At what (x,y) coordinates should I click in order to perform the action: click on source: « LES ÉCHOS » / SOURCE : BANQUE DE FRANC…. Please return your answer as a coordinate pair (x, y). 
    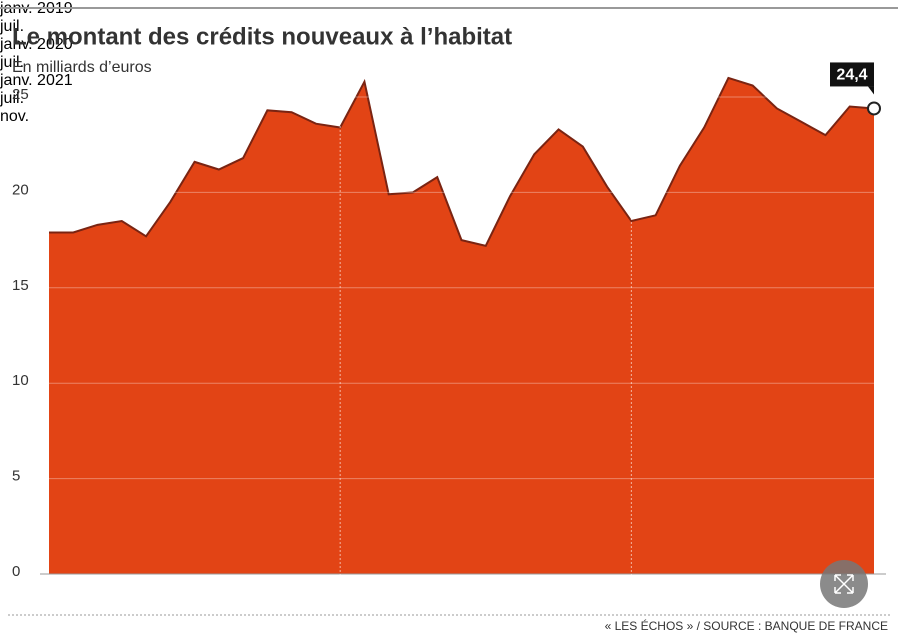
    Looking at the image, I should click on (746, 625).